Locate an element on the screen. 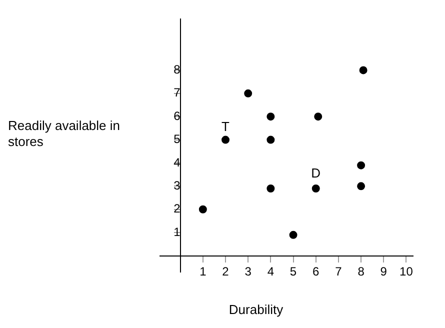  annotation: T is located at coordinates (226, 126).